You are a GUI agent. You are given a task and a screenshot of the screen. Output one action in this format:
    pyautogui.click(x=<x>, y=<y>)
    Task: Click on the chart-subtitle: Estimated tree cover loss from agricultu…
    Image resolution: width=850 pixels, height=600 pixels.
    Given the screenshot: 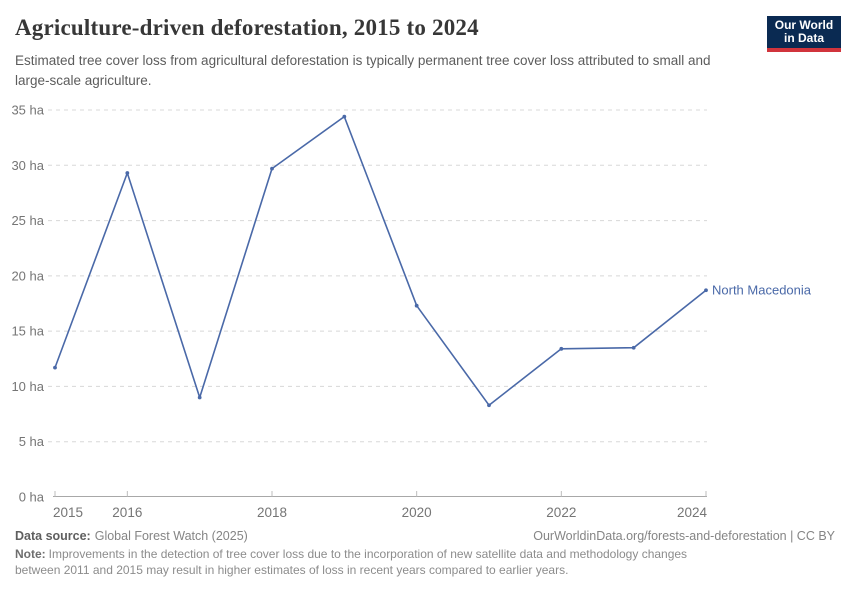 What is the action you would take?
    pyautogui.click(x=363, y=70)
    